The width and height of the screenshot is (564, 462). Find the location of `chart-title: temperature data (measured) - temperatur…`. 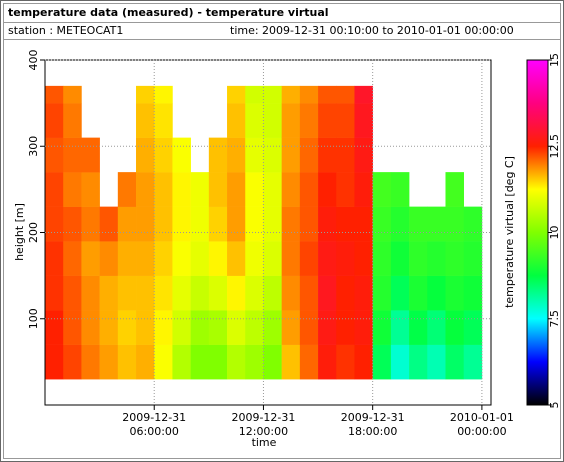

chart-title: temperature data (measured) - temperatur… is located at coordinates (168, 12).